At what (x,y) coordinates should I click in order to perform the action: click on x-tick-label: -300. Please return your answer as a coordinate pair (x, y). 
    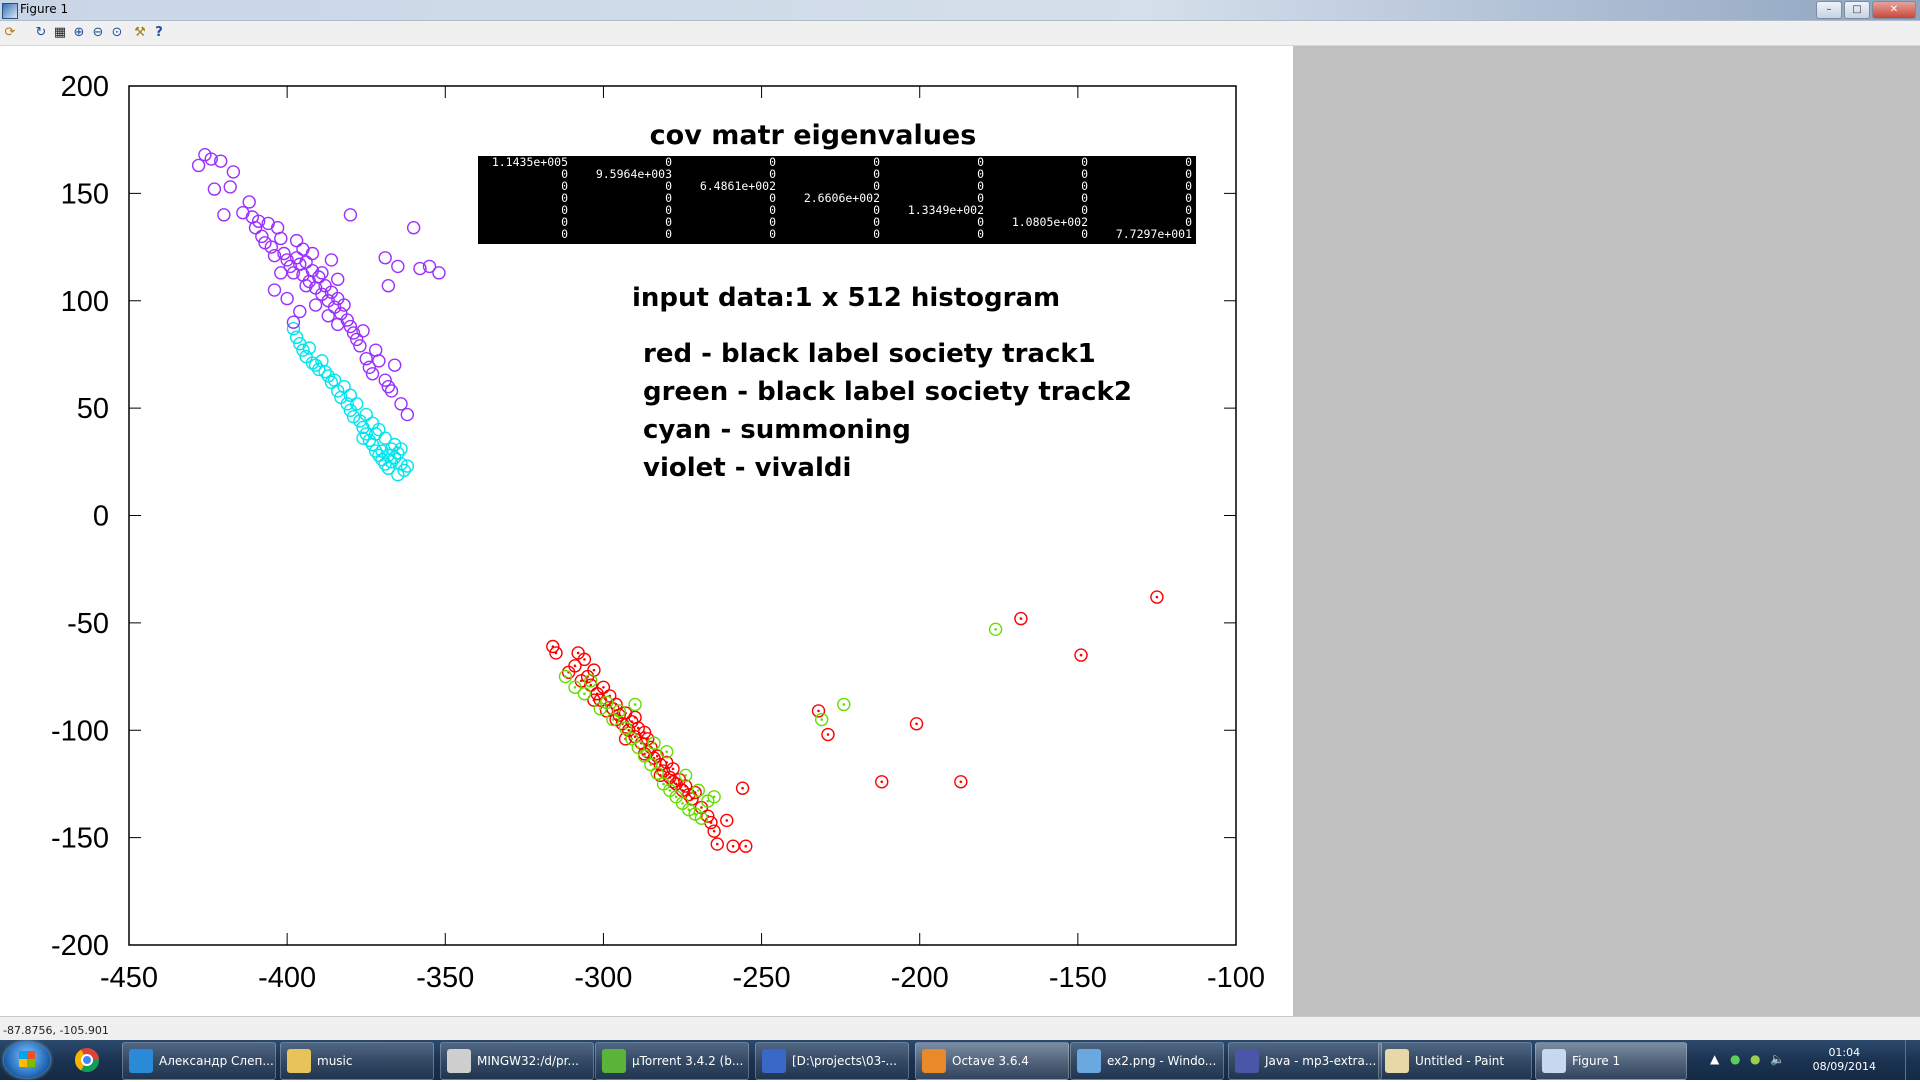
    Looking at the image, I should click on (603, 978).